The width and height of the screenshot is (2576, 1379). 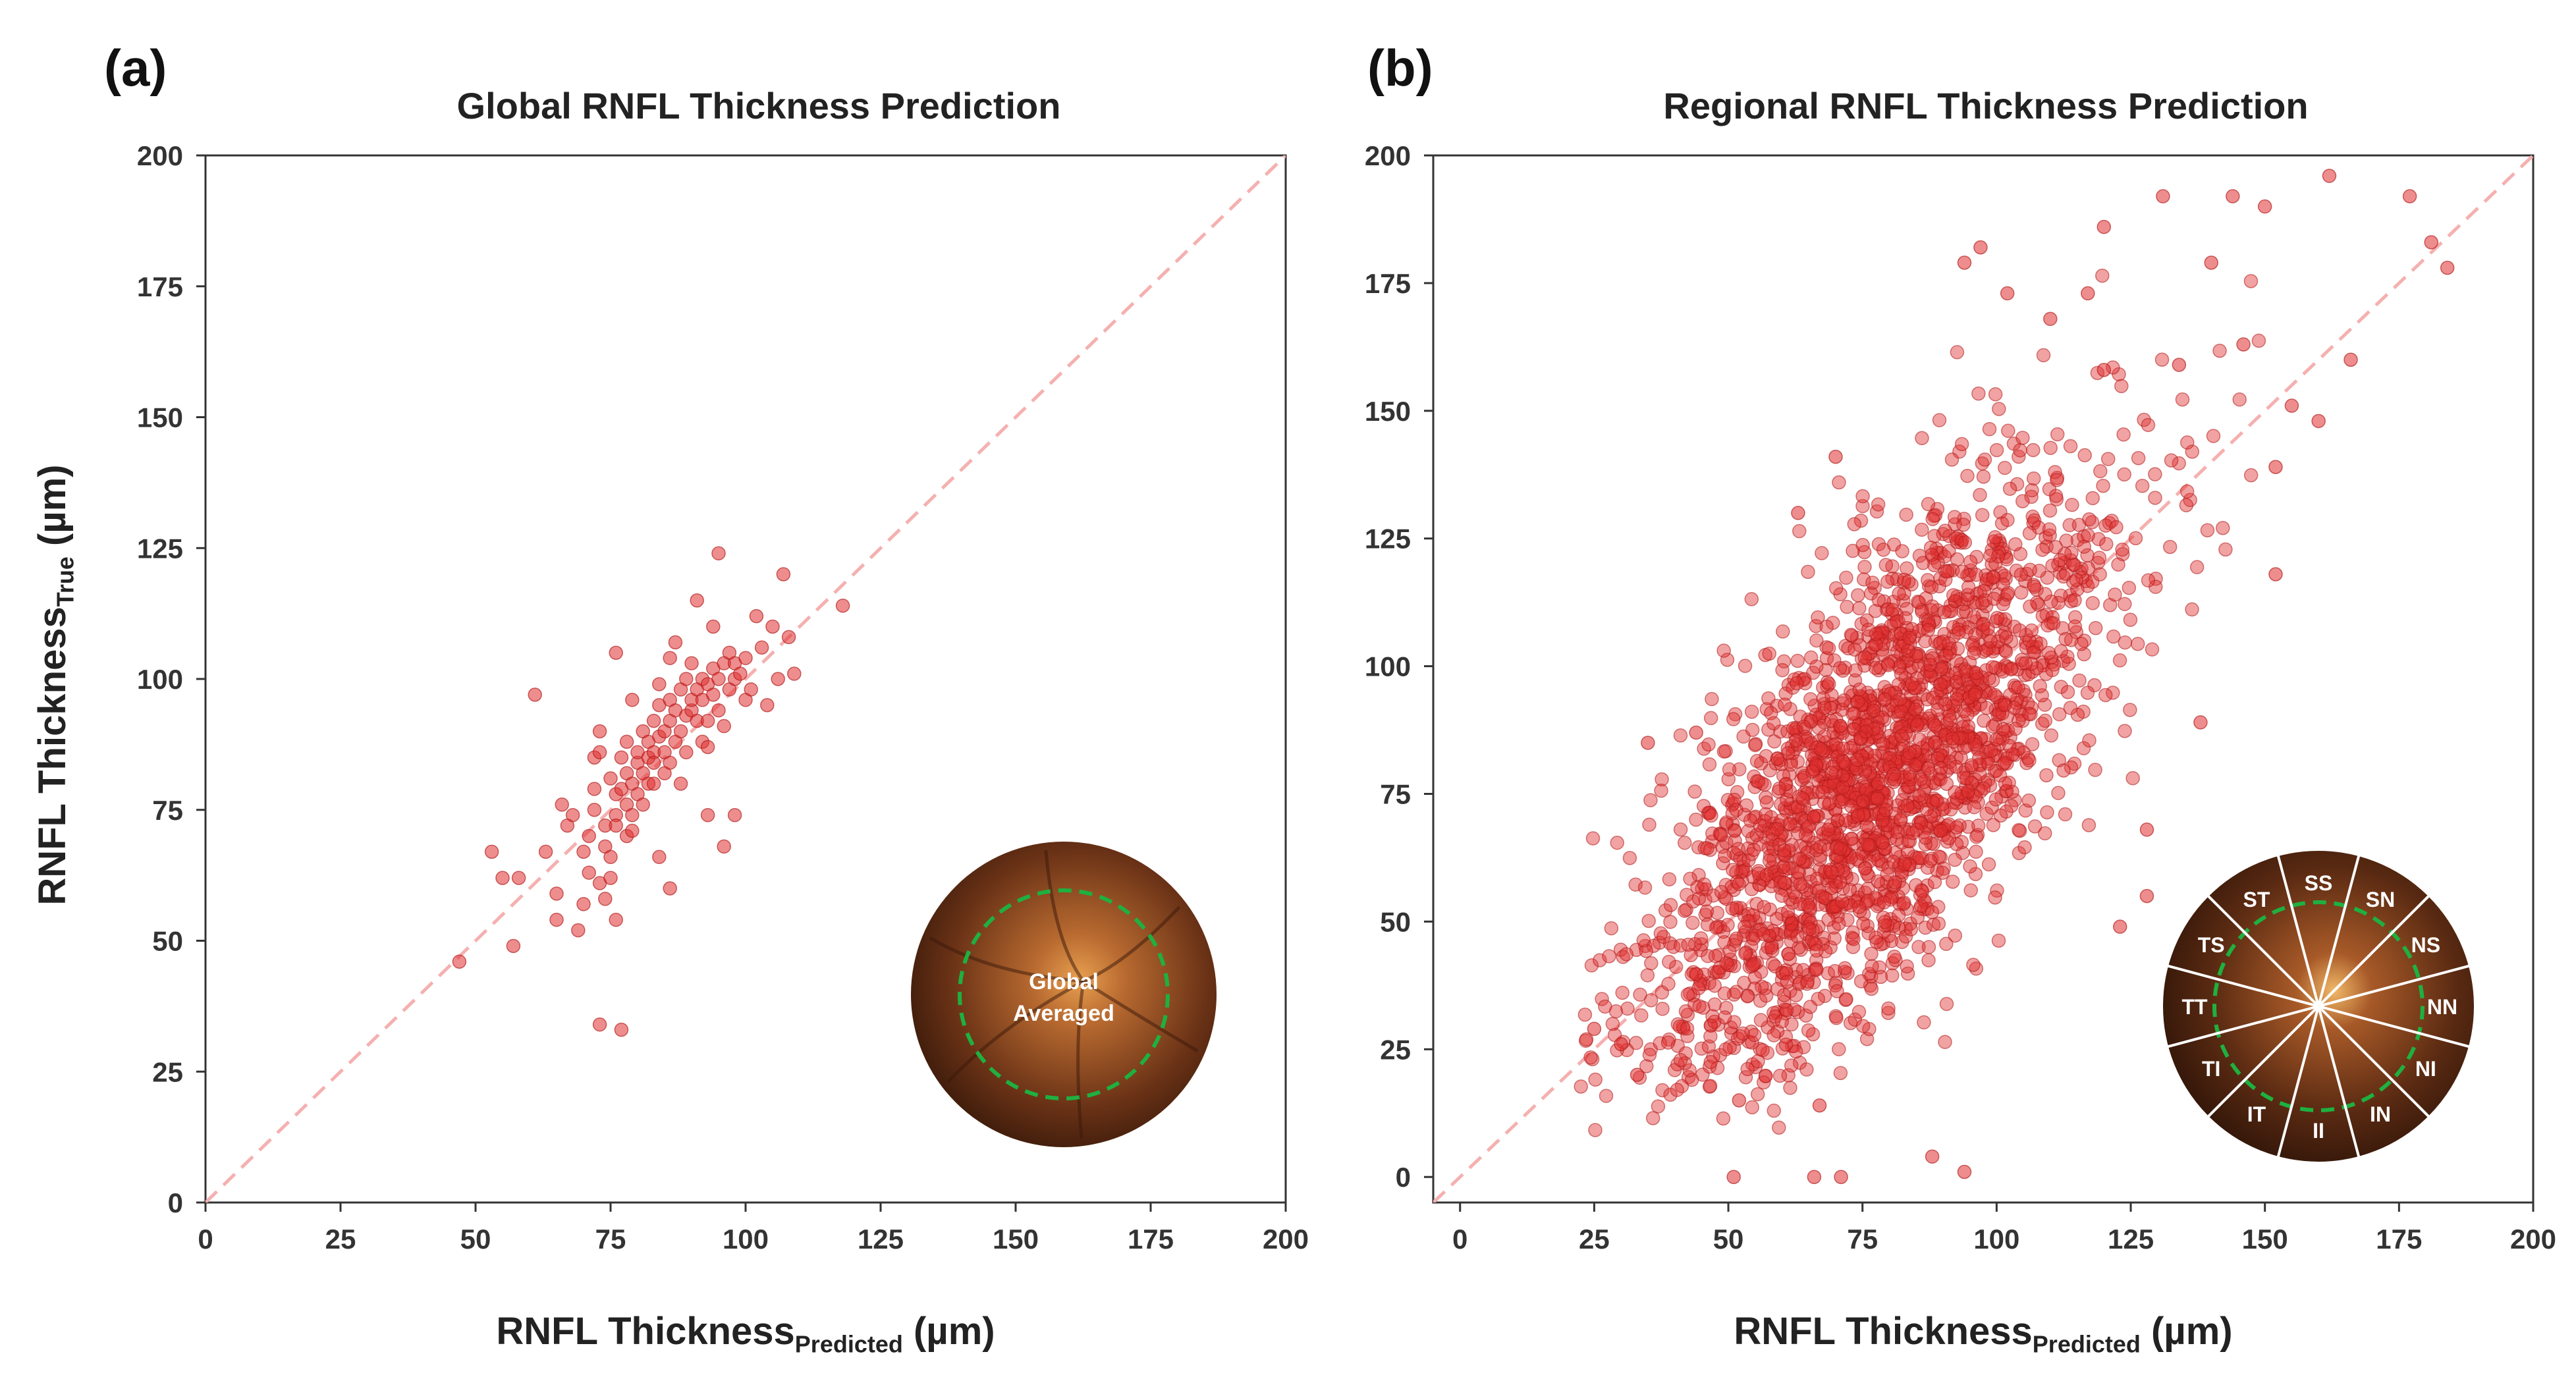 I want to click on panel-a-letter: (a), so click(x=135, y=68).